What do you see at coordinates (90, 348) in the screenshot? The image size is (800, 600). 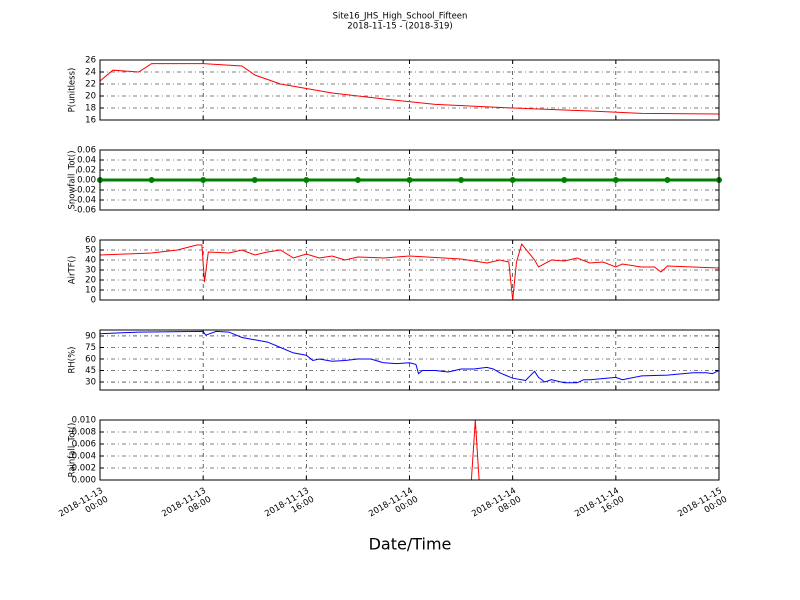 I see `y-tick-label: 75` at bounding box center [90, 348].